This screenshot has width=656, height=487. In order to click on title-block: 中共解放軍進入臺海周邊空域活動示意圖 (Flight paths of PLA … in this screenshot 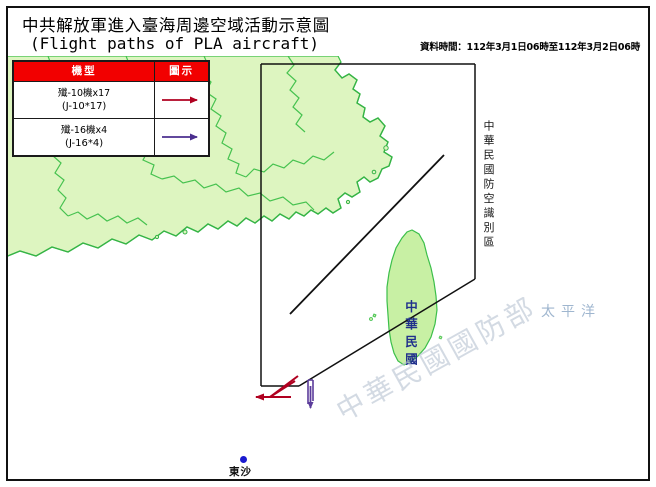, I will do `click(328, 32)`.